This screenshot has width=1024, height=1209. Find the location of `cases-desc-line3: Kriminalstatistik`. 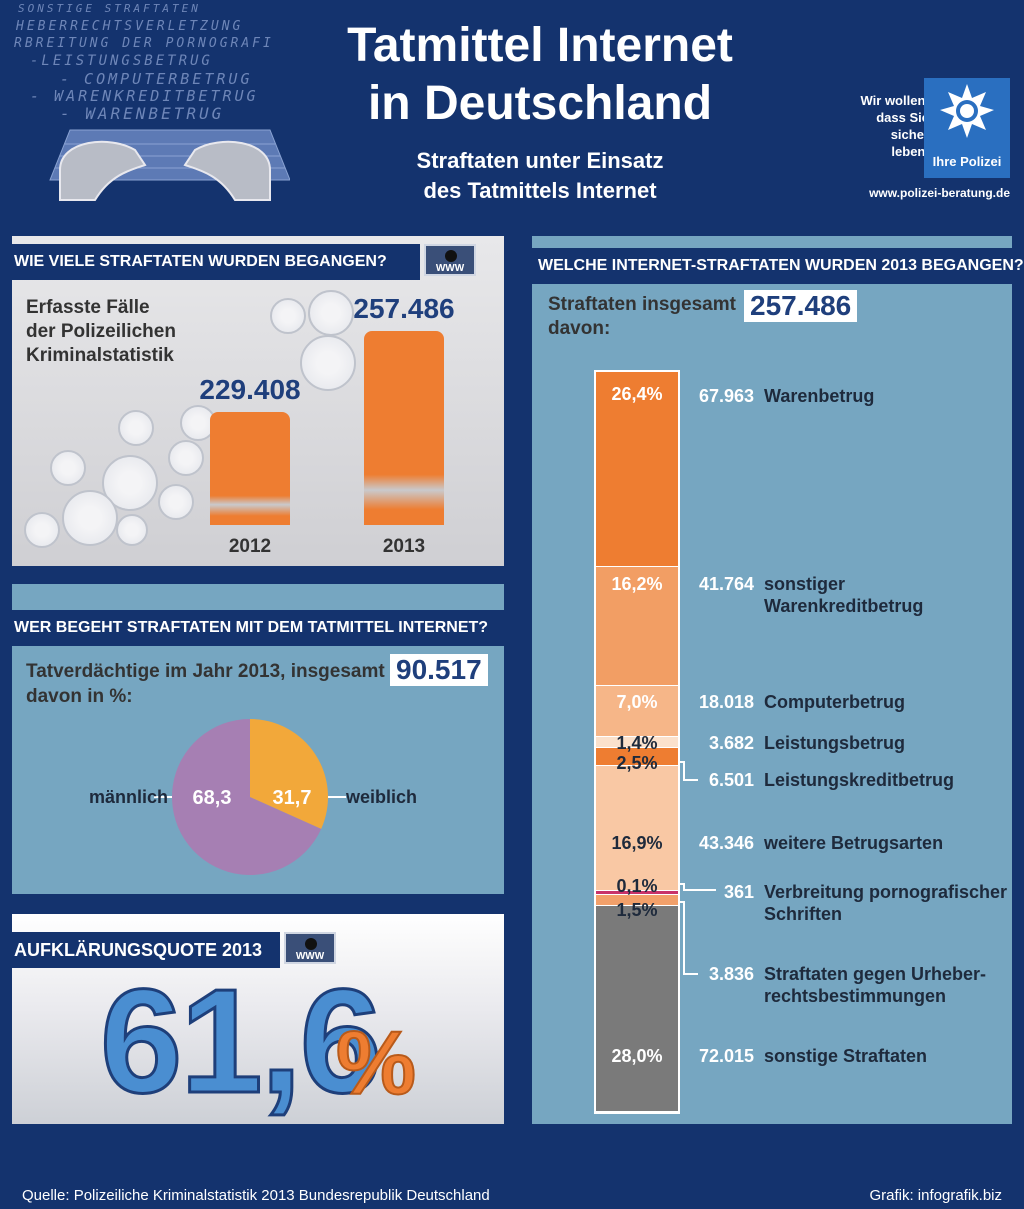

cases-desc-line3: Kriminalstatistik is located at coordinates (100, 355).